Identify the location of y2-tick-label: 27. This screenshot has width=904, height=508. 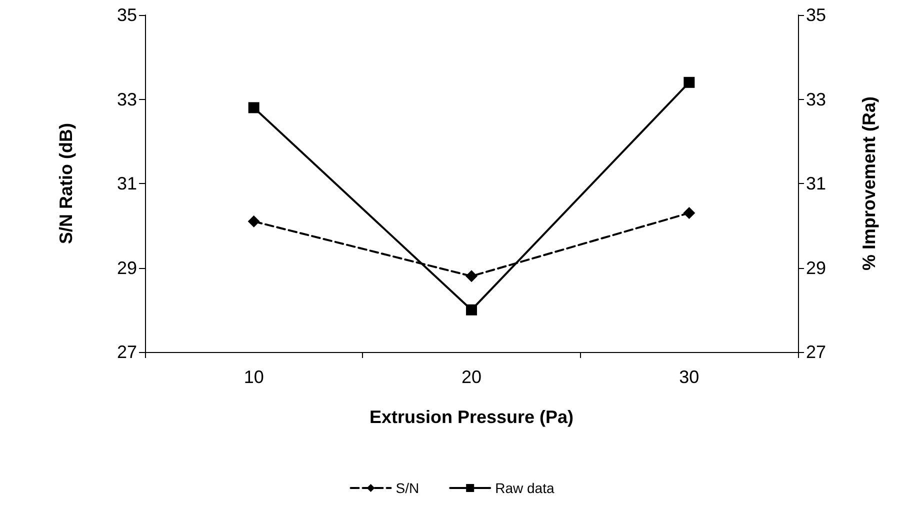
(816, 352).